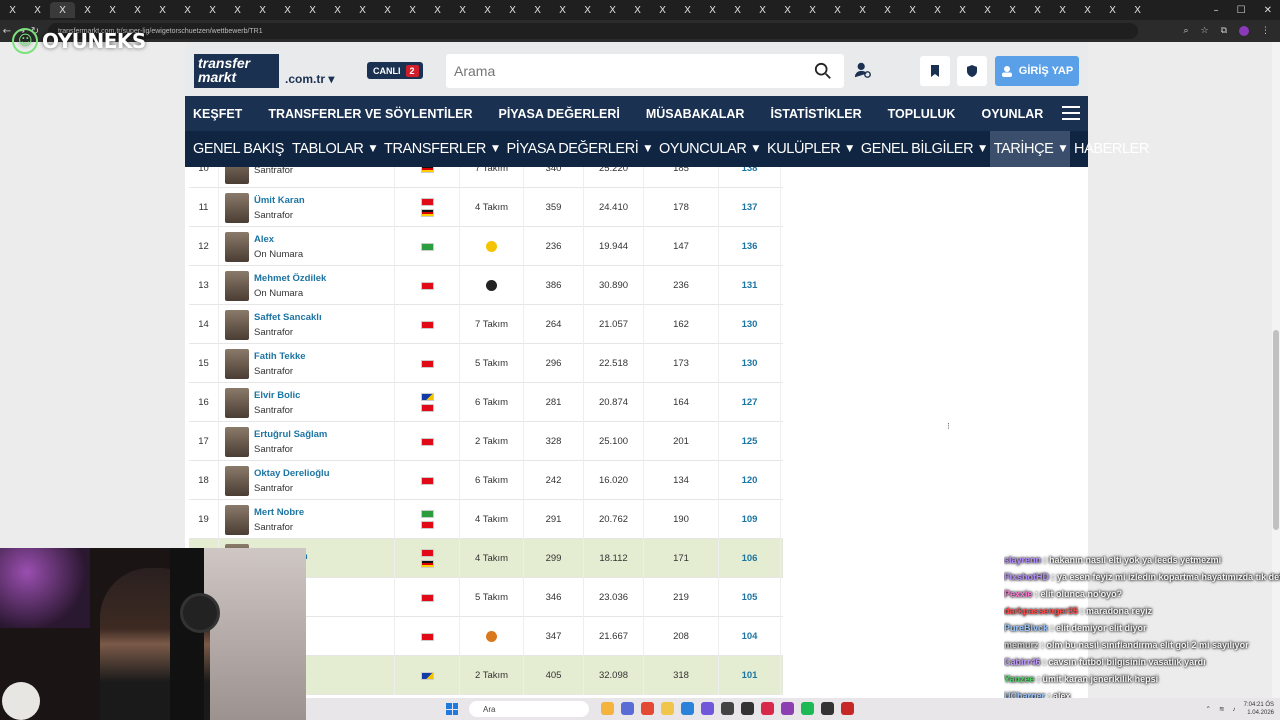 This screenshot has height=720, width=1280. I want to click on zoom-icon: ⌕, so click(1186, 31).